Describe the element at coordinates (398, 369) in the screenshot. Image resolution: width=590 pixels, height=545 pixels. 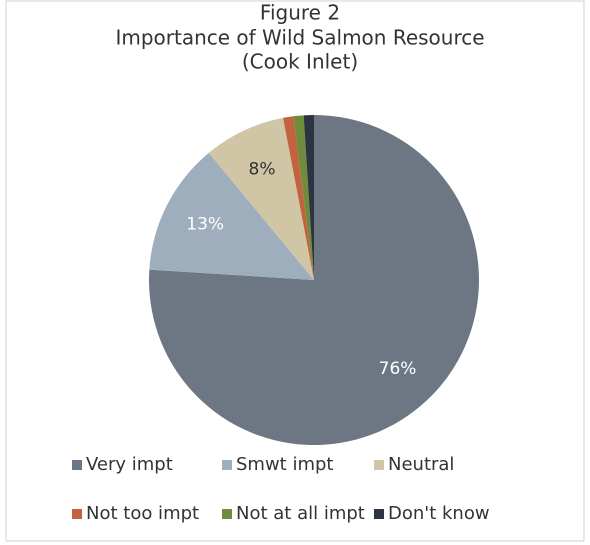
I see `data-label: 76%` at that location.